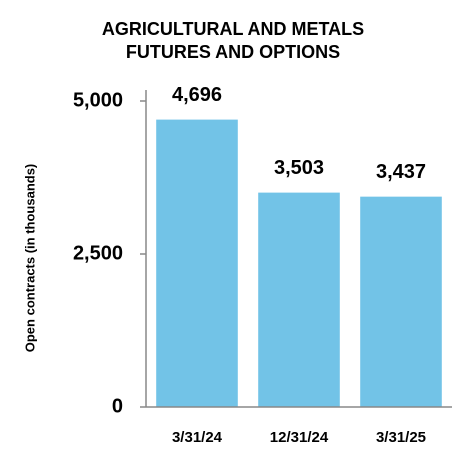 The width and height of the screenshot is (466, 466). Describe the element at coordinates (233, 52) in the screenshot. I see `chart-title: FUTURES AND OPTIONS` at that location.